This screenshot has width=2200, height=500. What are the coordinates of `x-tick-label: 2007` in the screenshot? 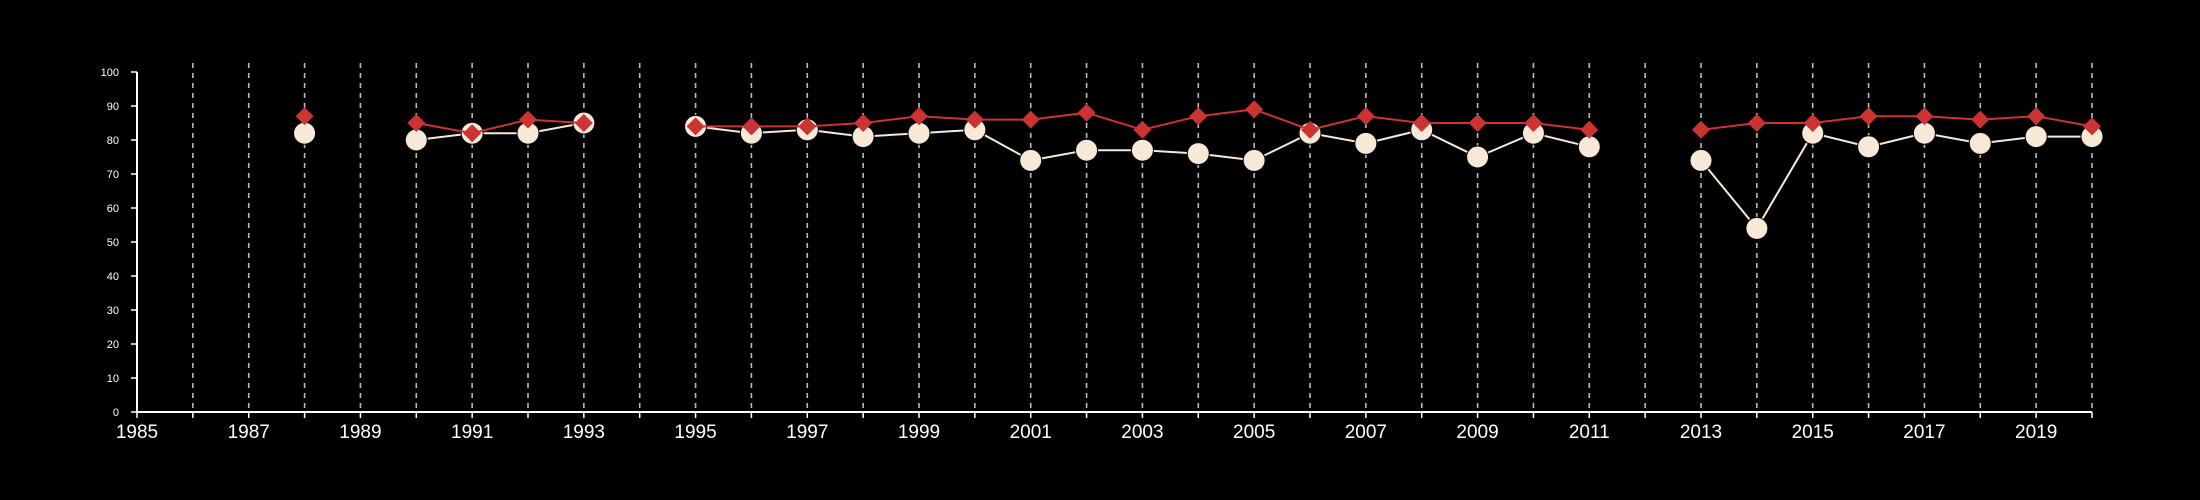 It's located at (1366, 432).